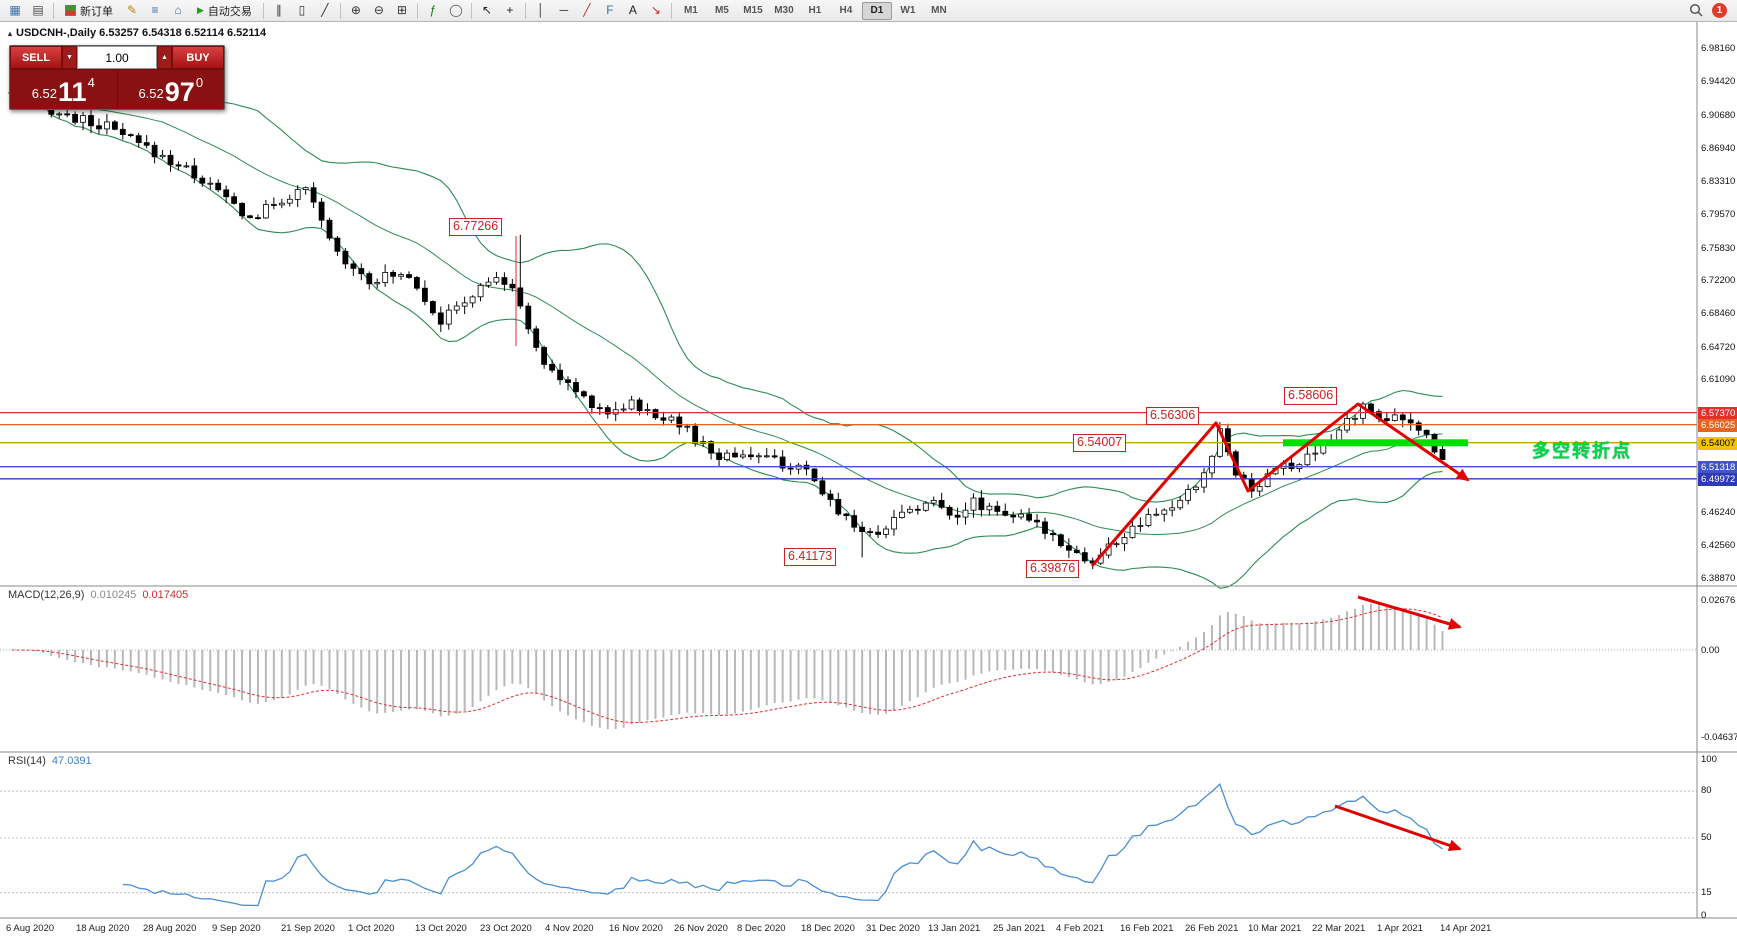  Describe the element at coordinates (1719, 10) in the screenshot. I see `notification-badge: 1` at that location.